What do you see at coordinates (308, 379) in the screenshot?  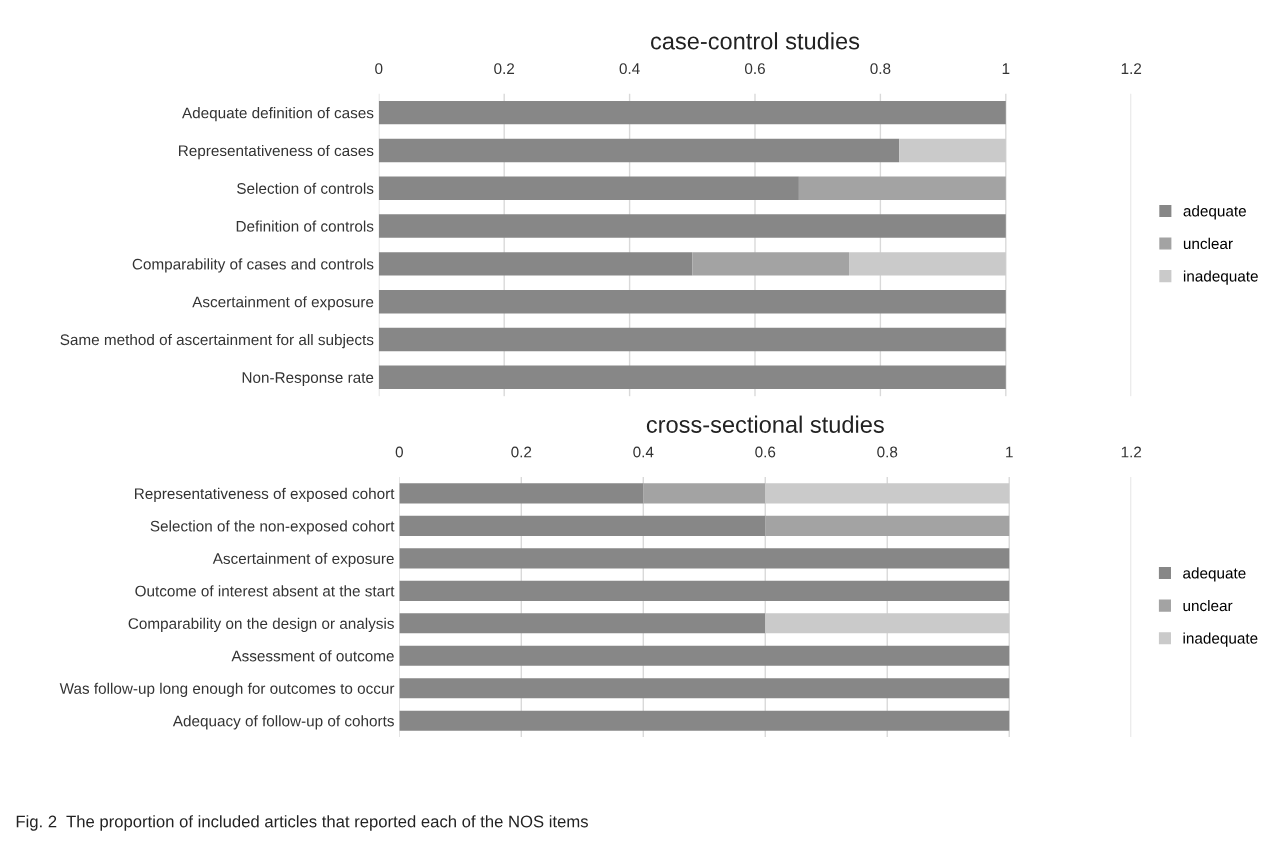 I see `y-tick-label: Non-Response rate` at bounding box center [308, 379].